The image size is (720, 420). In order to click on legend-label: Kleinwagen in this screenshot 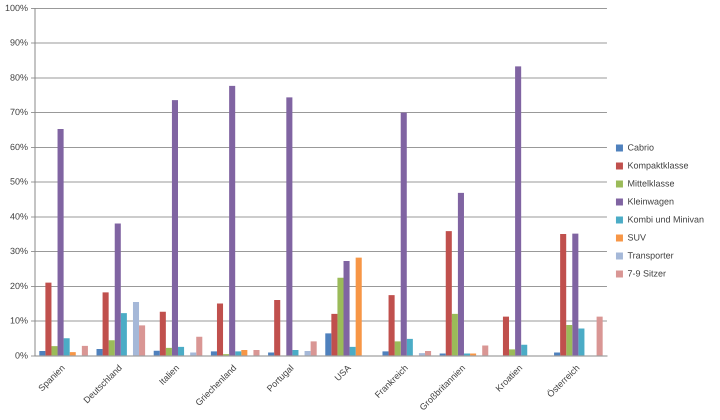, I will do `click(650, 201)`.